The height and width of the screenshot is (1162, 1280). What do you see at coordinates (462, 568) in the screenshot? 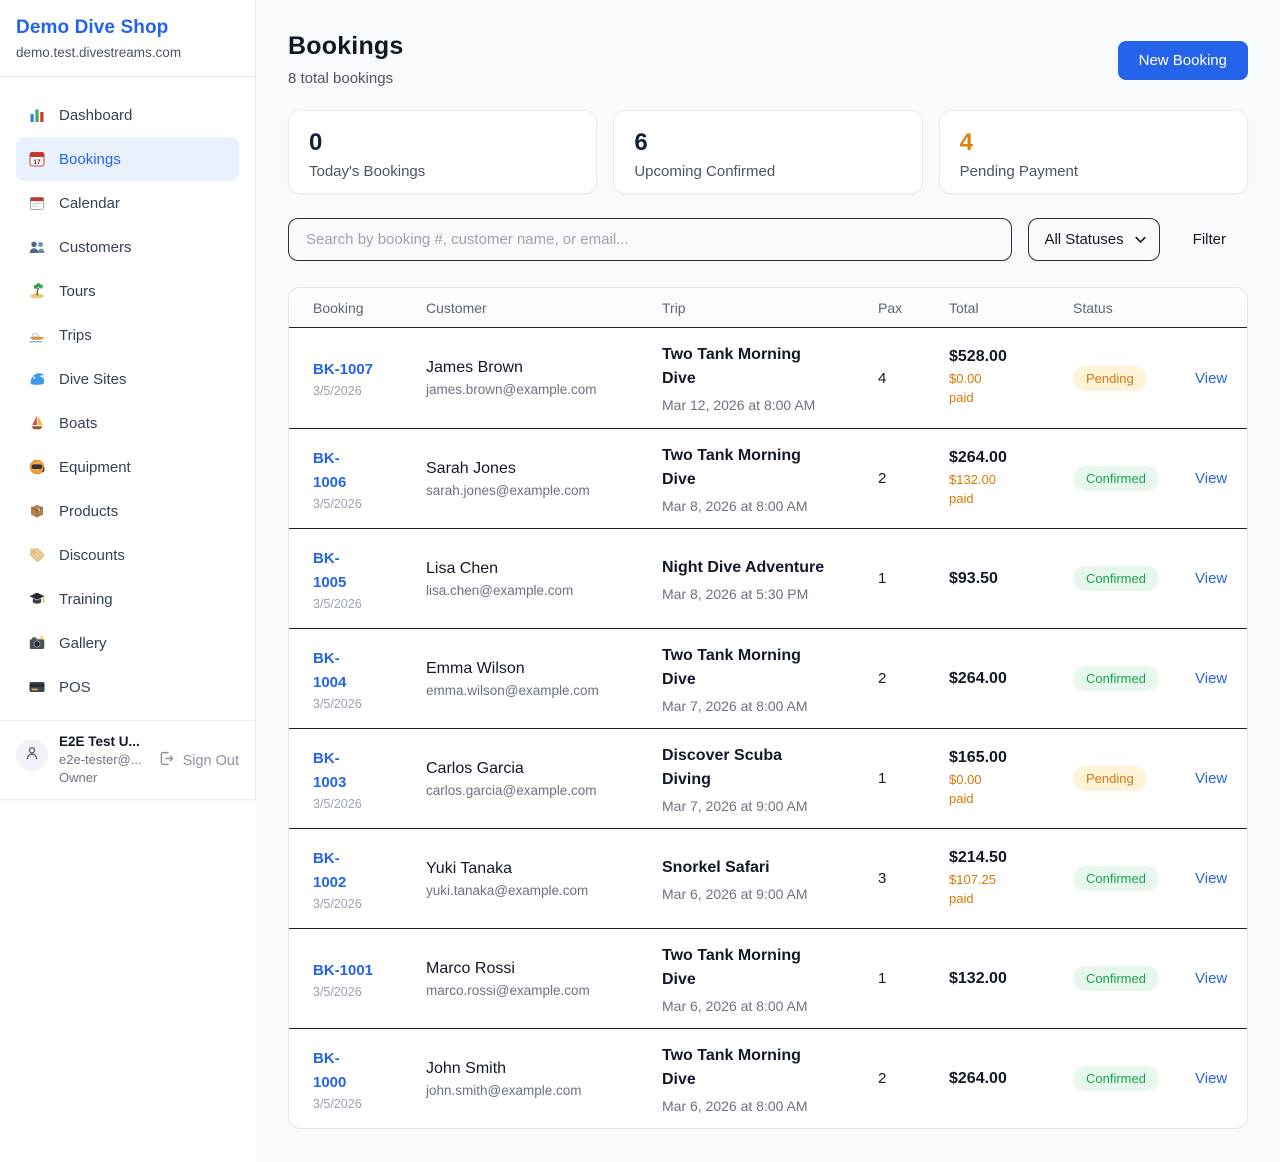
I see `customer-name: Lisa Chen` at bounding box center [462, 568].